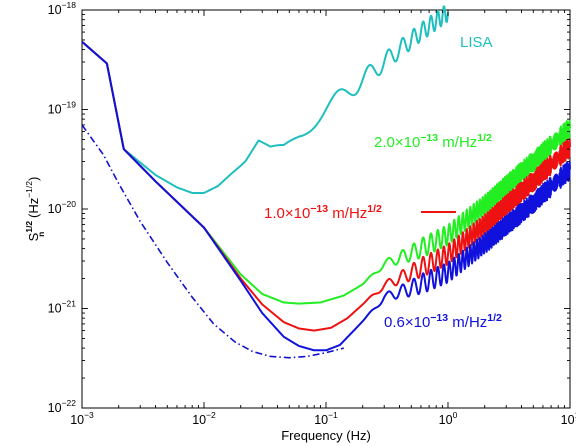 The width and height of the screenshot is (576, 446). I want to click on y-label-unit-sup: −1/2, so click(29, 189).